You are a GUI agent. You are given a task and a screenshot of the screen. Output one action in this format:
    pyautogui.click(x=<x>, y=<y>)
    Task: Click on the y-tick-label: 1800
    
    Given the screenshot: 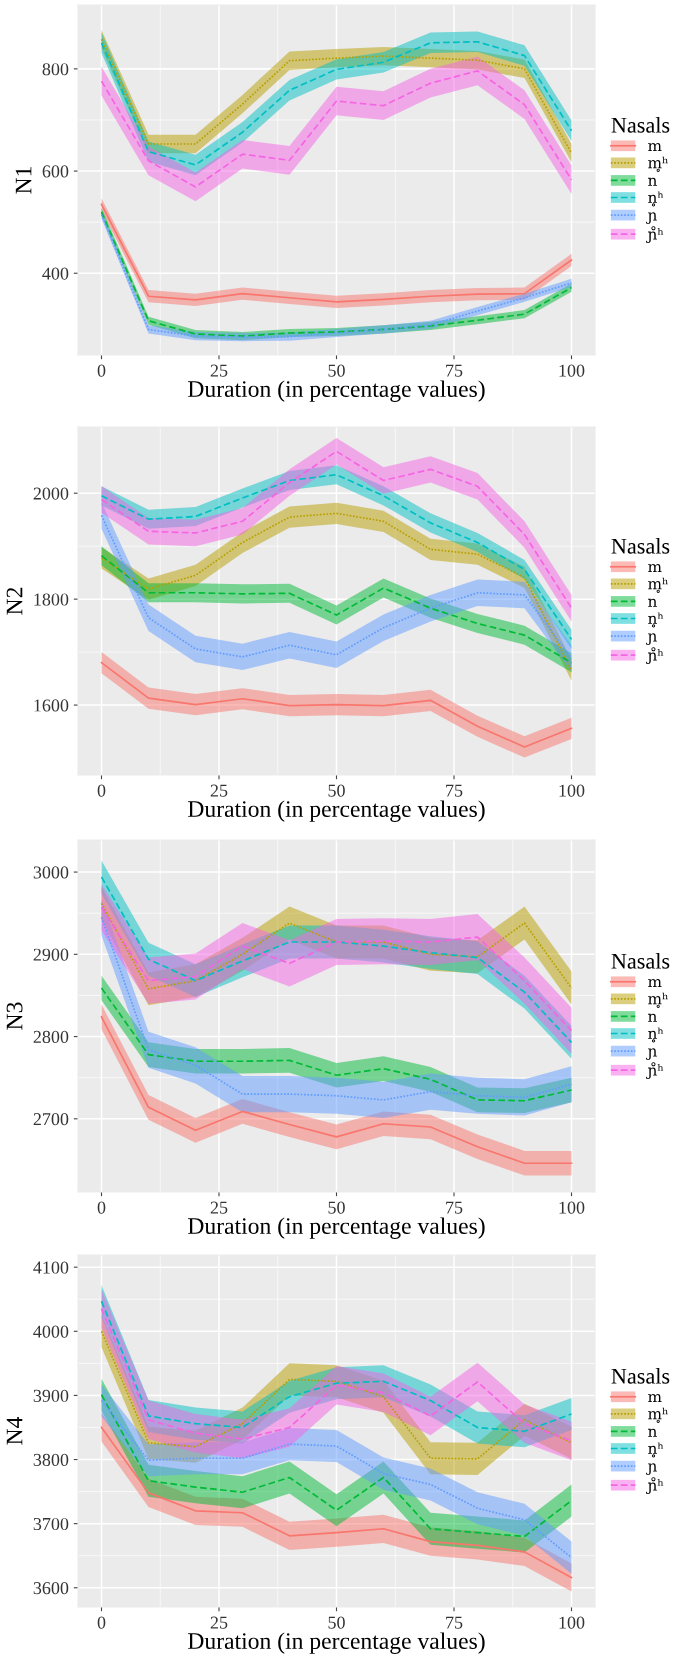 What is the action you would take?
    pyautogui.click(x=51, y=599)
    